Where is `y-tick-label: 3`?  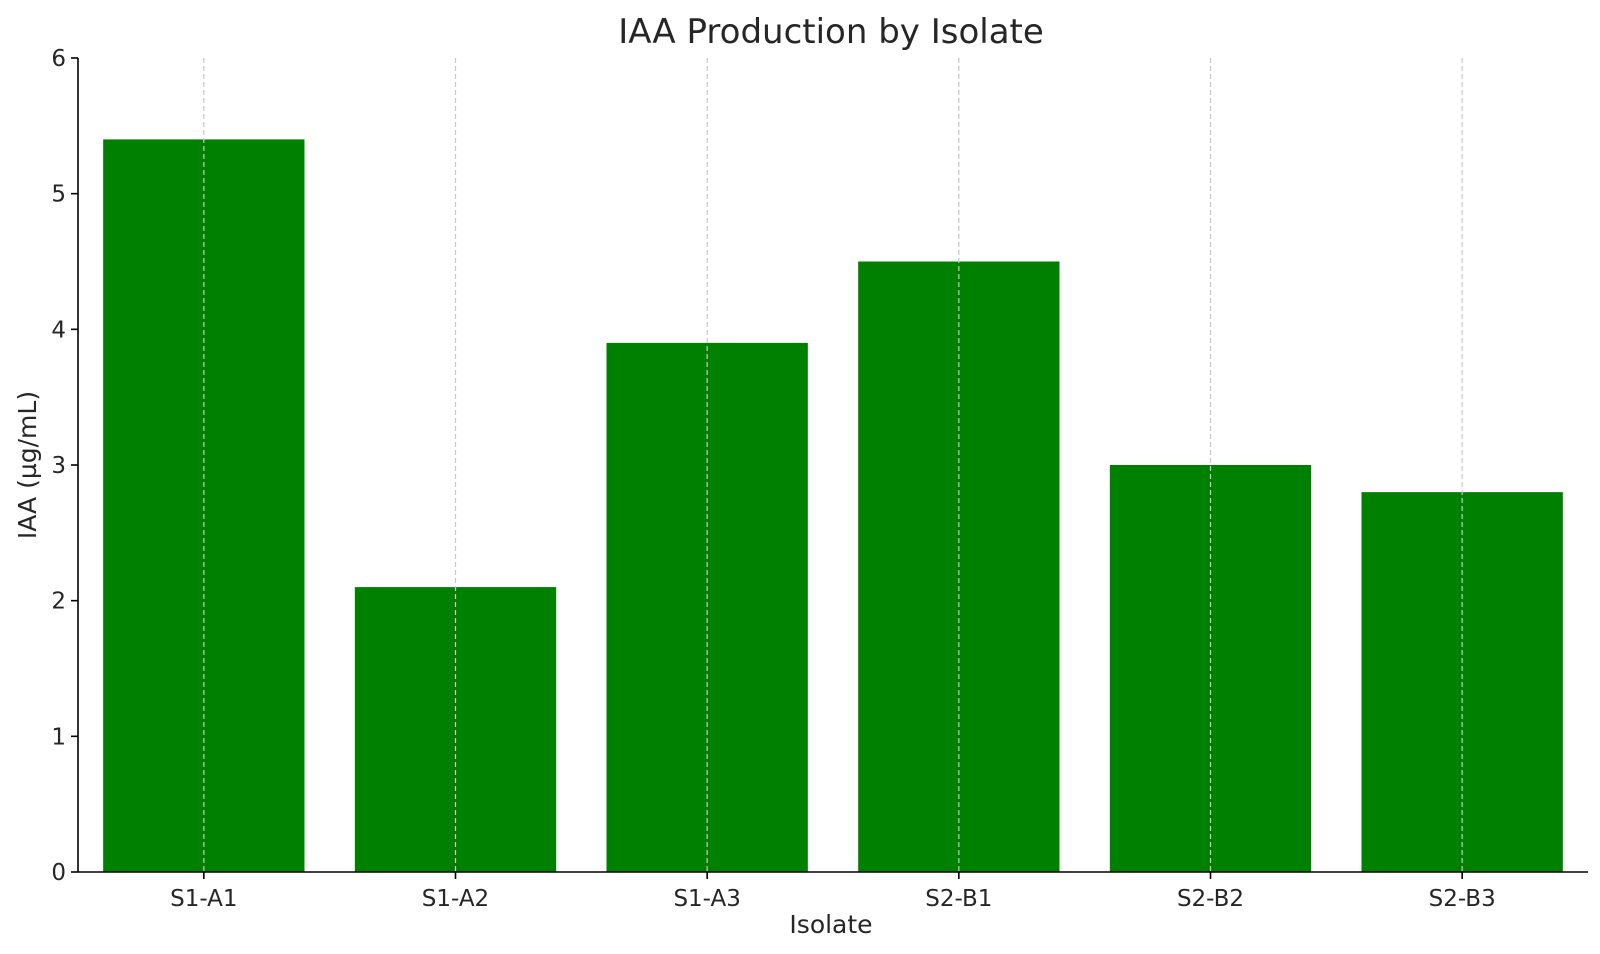 y-tick-label: 3 is located at coordinates (58, 466).